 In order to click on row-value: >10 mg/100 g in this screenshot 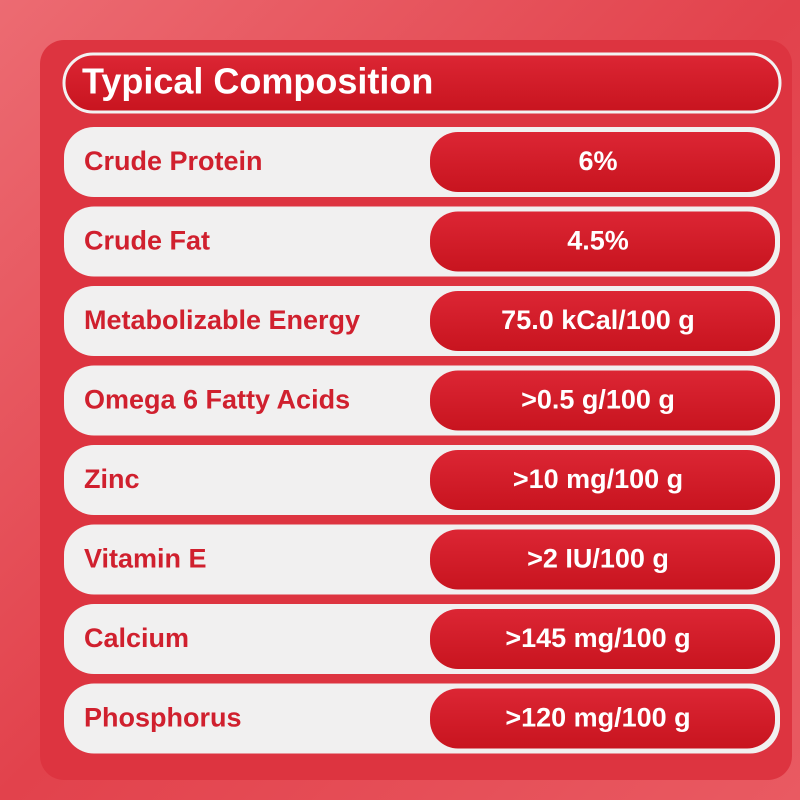, I will do `click(598, 479)`.